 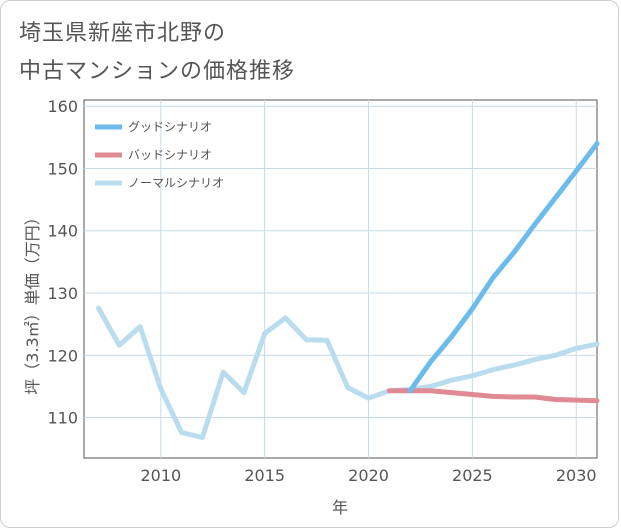 What do you see at coordinates (299, 53) in the screenshot?
I see `chart-title: 埼玉県新座市北野の 中古マンションの価格推移` at bounding box center [299, 53].